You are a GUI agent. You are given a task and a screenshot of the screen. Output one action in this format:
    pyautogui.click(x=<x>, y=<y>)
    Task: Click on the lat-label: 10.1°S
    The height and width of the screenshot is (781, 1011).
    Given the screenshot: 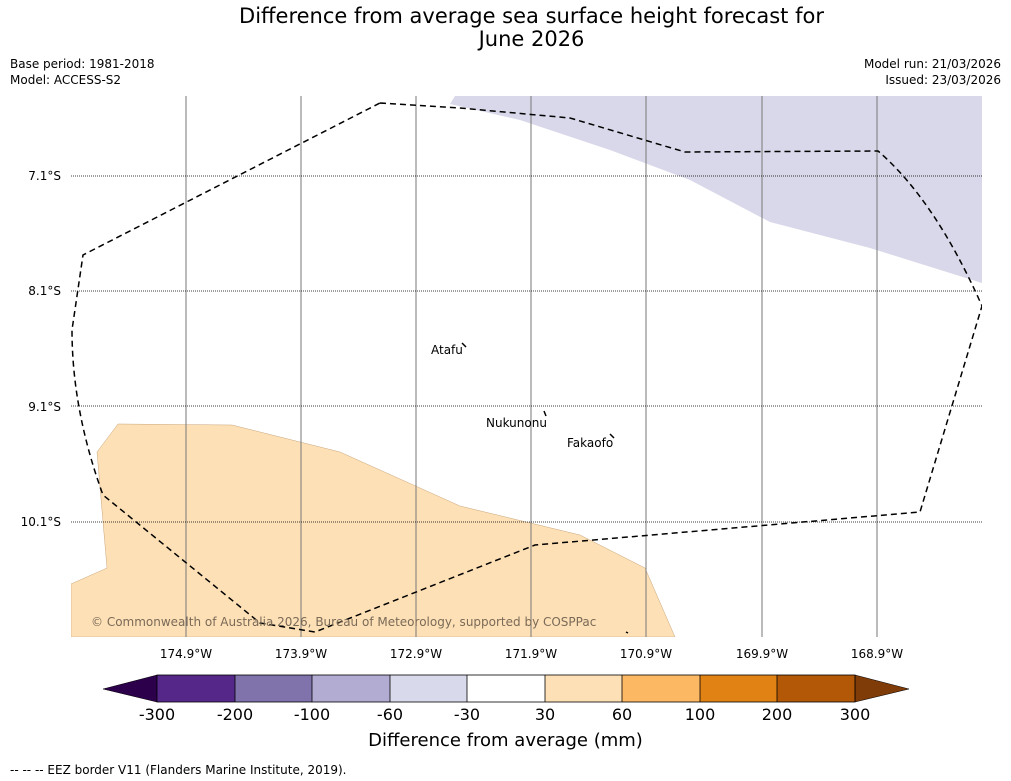 What is the action you would take?
    pyautogui.click(x=41, y=522)
    